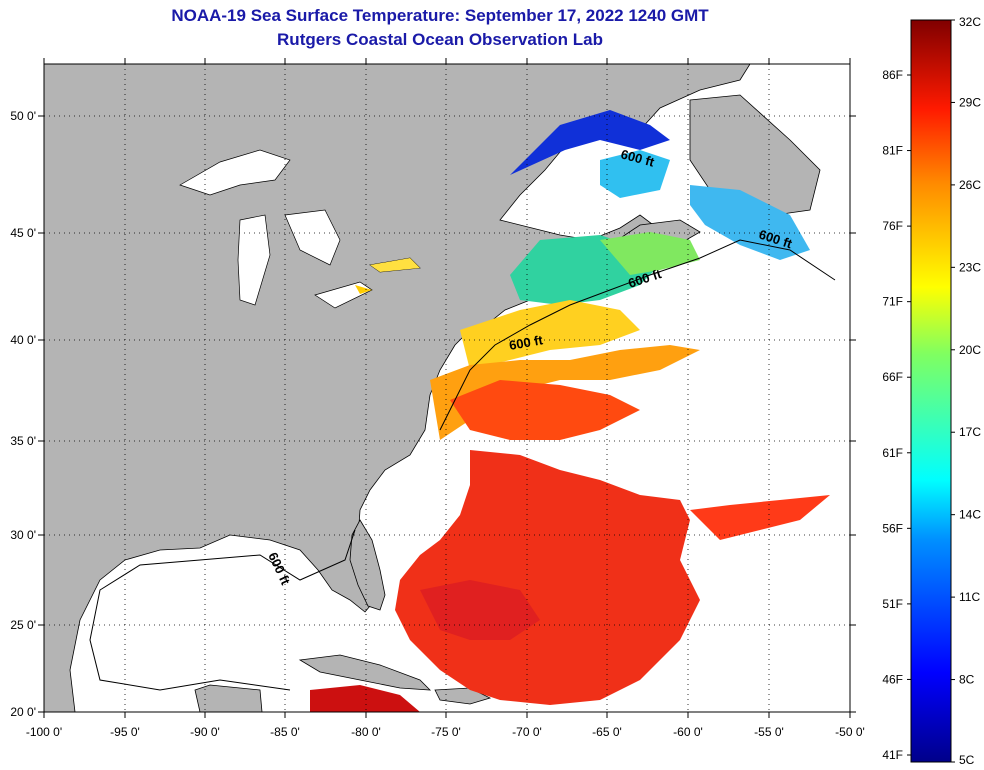 This screenshot has width=984, height=770. I want to click on celsius-label: 32C, so click(970, 22).